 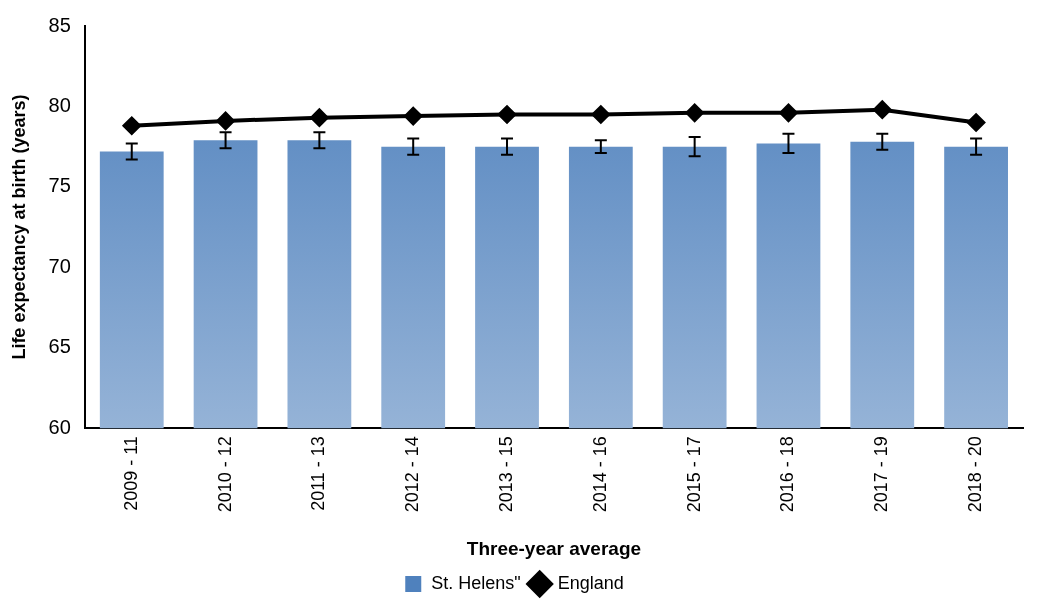 What do you see at coordinates (505, 474) in the screenshot?
I see `x-tick-label: 2013 - 15` at bounding box center [505, 474].